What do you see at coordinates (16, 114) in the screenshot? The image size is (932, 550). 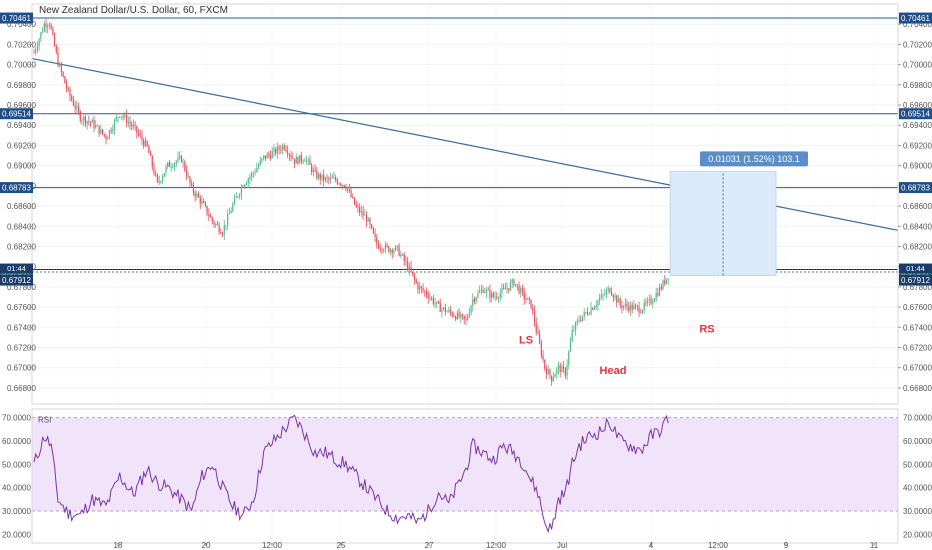 I see `level-label-bg` at bounding box center [16, 114].